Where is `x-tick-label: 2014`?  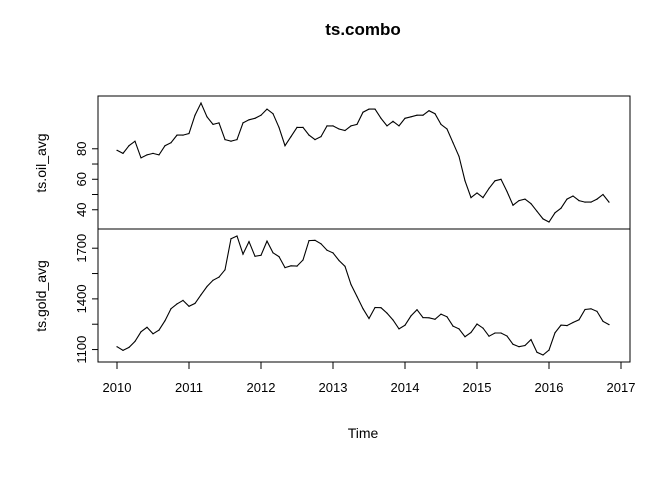 x-tick-label: 2014 is located at coordinates (405, 387).